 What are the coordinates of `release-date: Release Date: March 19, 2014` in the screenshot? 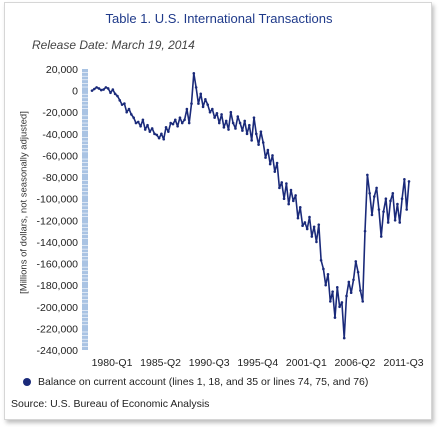 It's located at (113, 45).